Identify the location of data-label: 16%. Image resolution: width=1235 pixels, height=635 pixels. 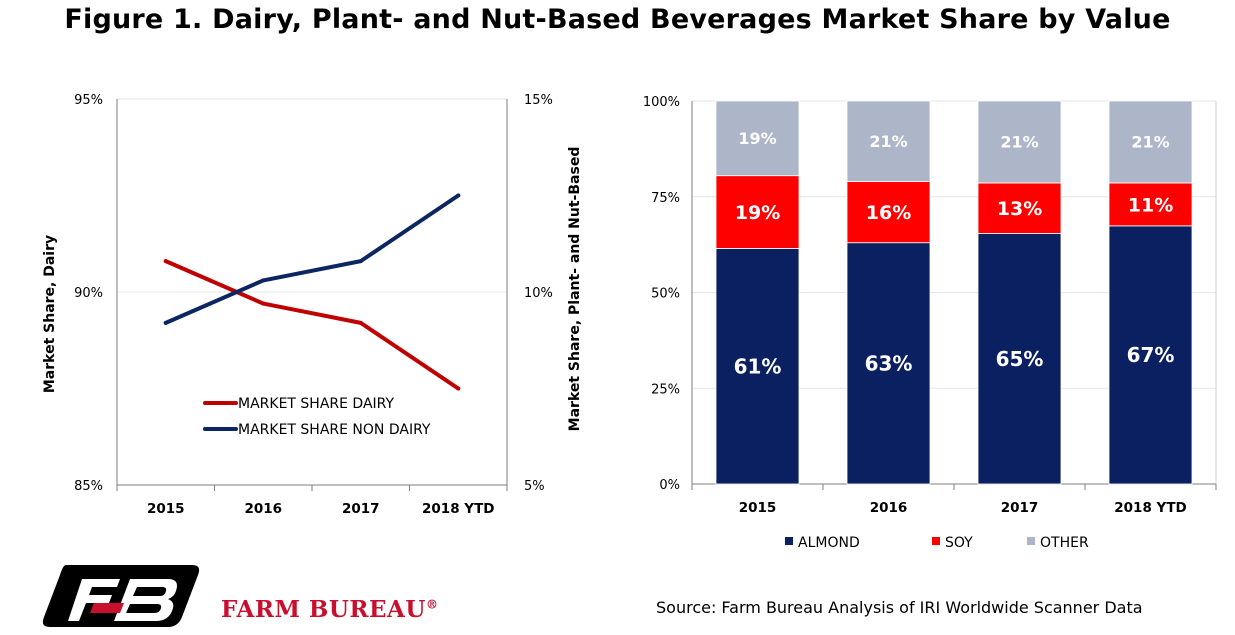
(888, 213).